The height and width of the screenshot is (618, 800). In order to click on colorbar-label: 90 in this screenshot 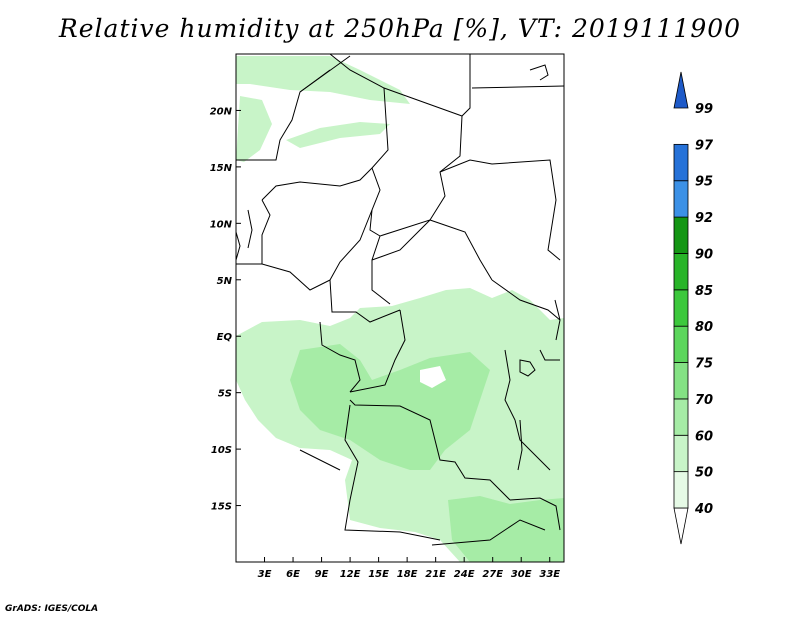, I will do `click(704, 254)`.